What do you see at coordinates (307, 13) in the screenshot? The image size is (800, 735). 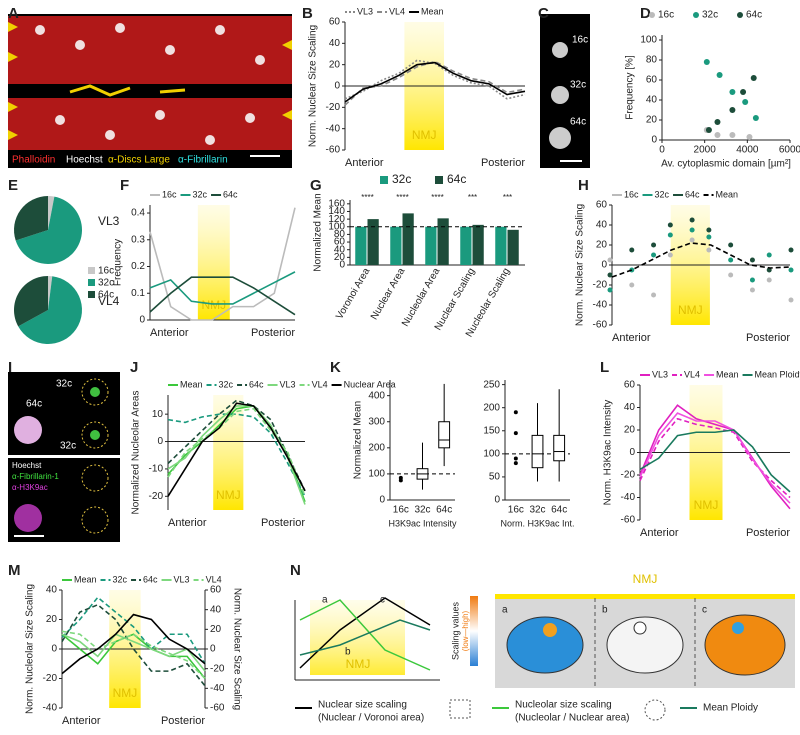 I see `panel-letter: B` at bounding box center [307, 13].